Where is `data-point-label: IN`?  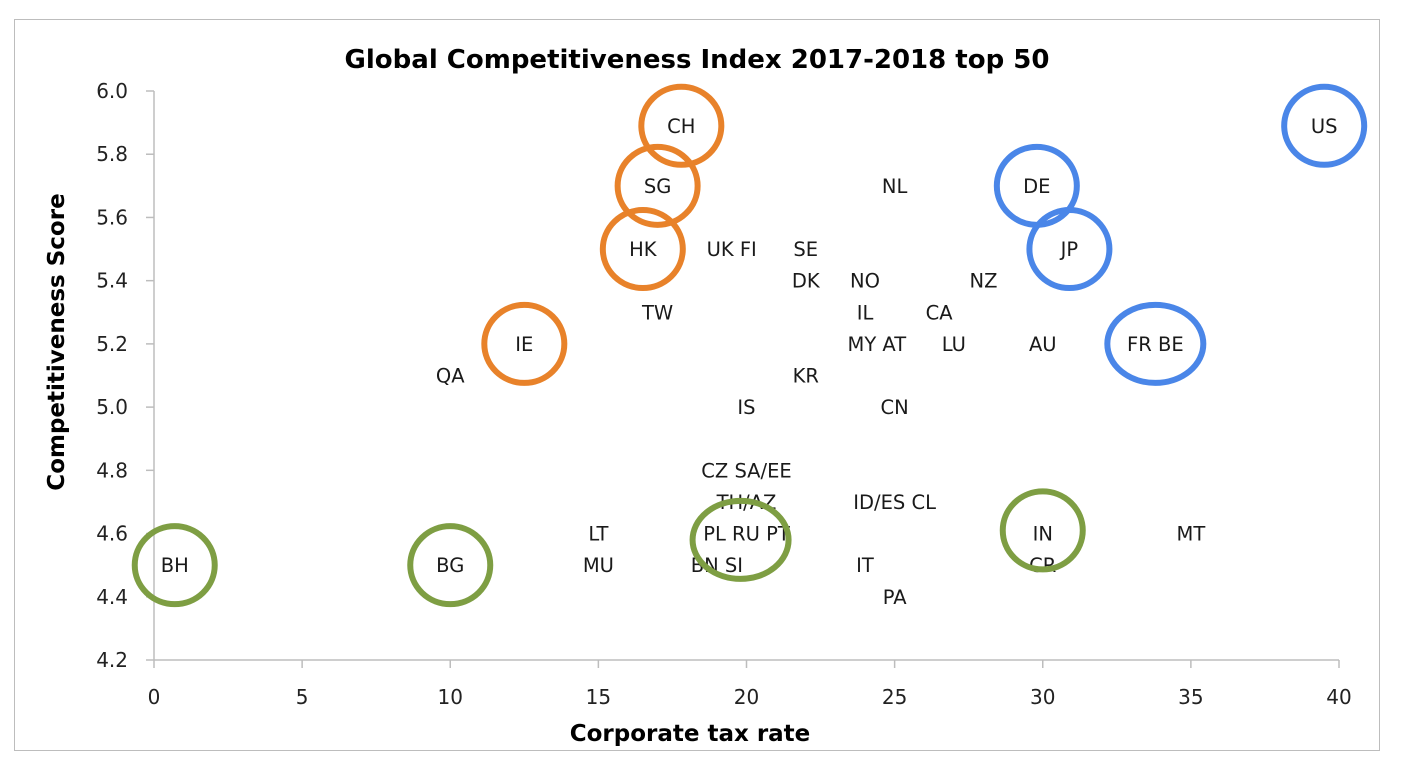 data-point-label: IN is located at coordinates (1043, 534).